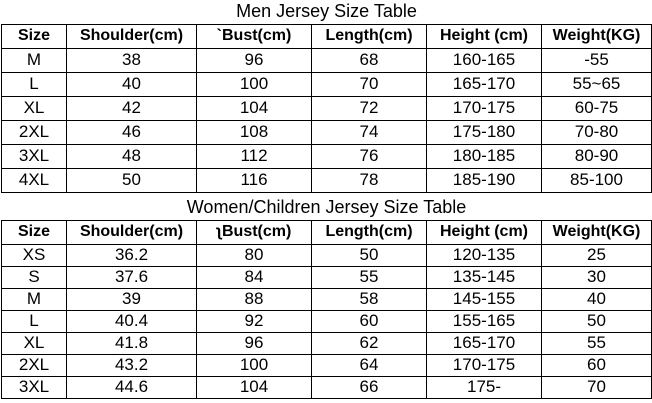 The width and height of the screenshot is (652, 403). Describe the element at coordinates (596, 84) in the screenshot. I see `table-cell: 55~65` at that location.